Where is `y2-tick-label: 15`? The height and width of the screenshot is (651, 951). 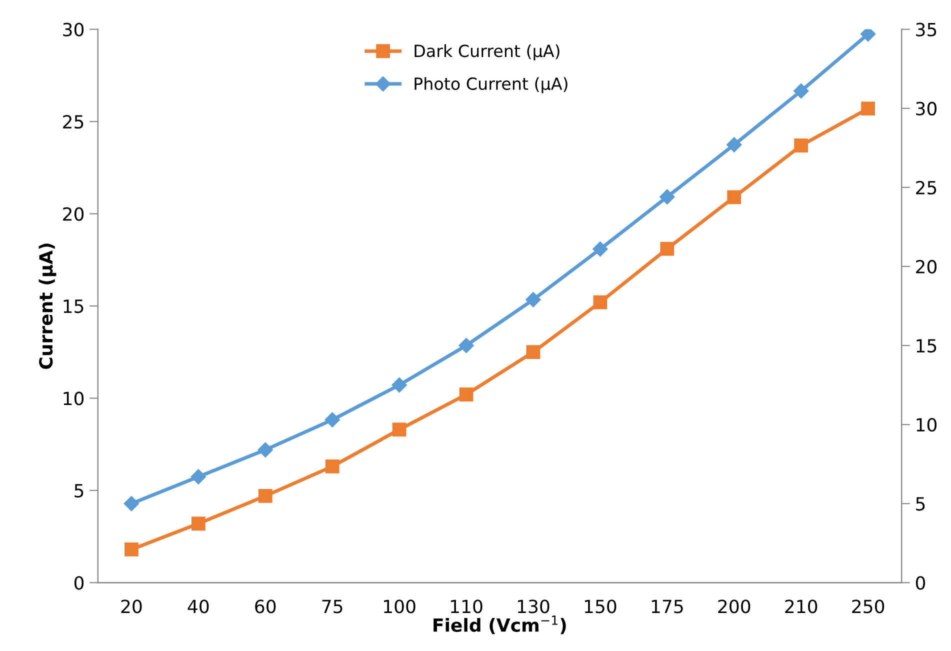
y2-tick-label: 15 is located at coordinates (926, 346).